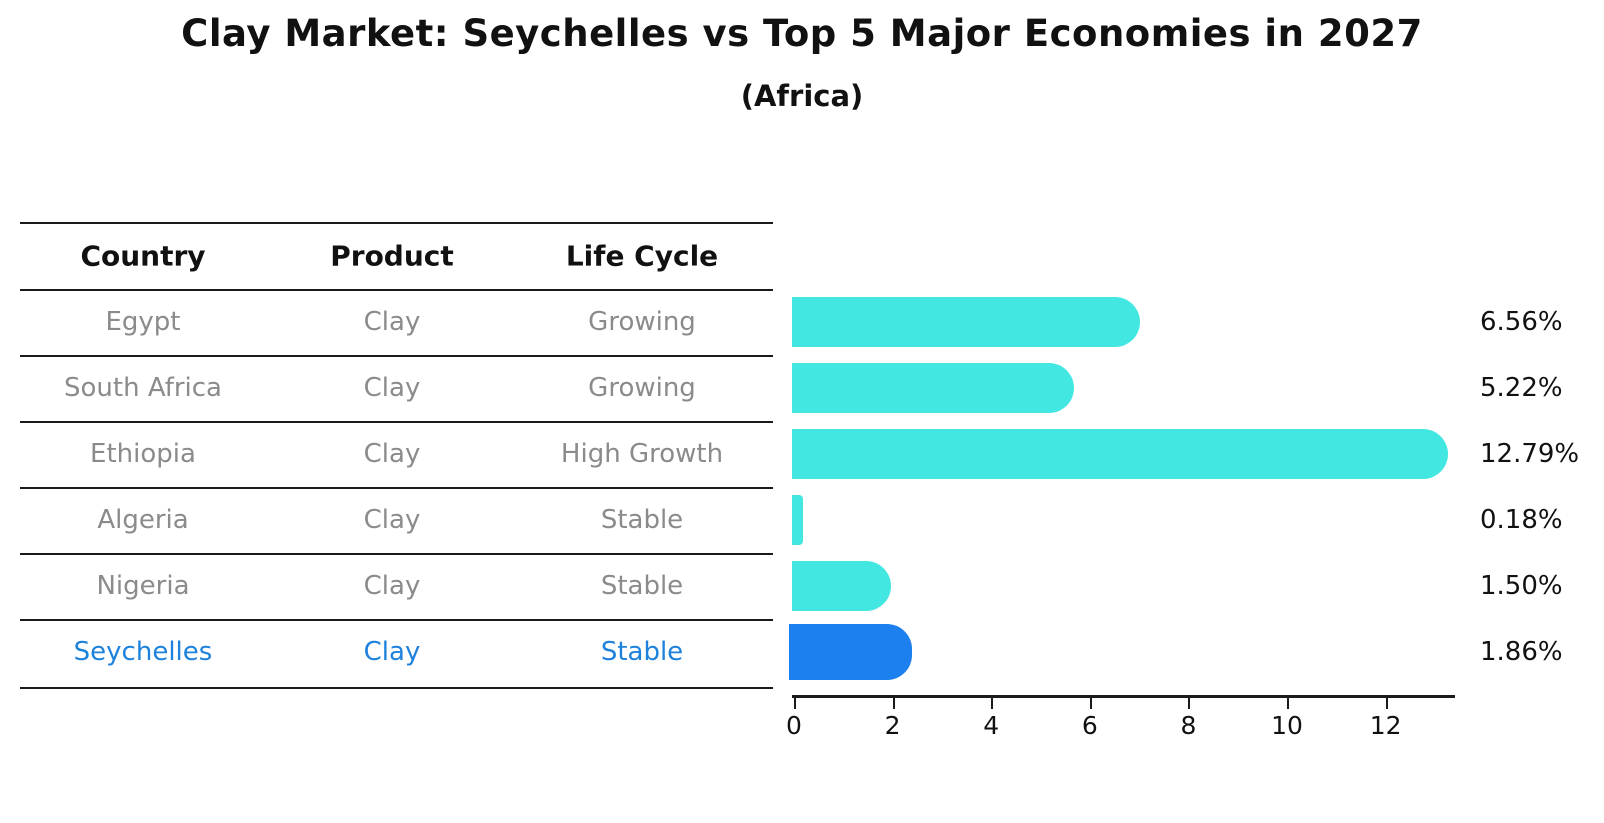 The height and width of the screenshot is (823, 1604). What do you see at coordinates (1521, 322) in the screenshot?
I see `bar-value-label: 6.56%` at bounding box center [1521, 322].